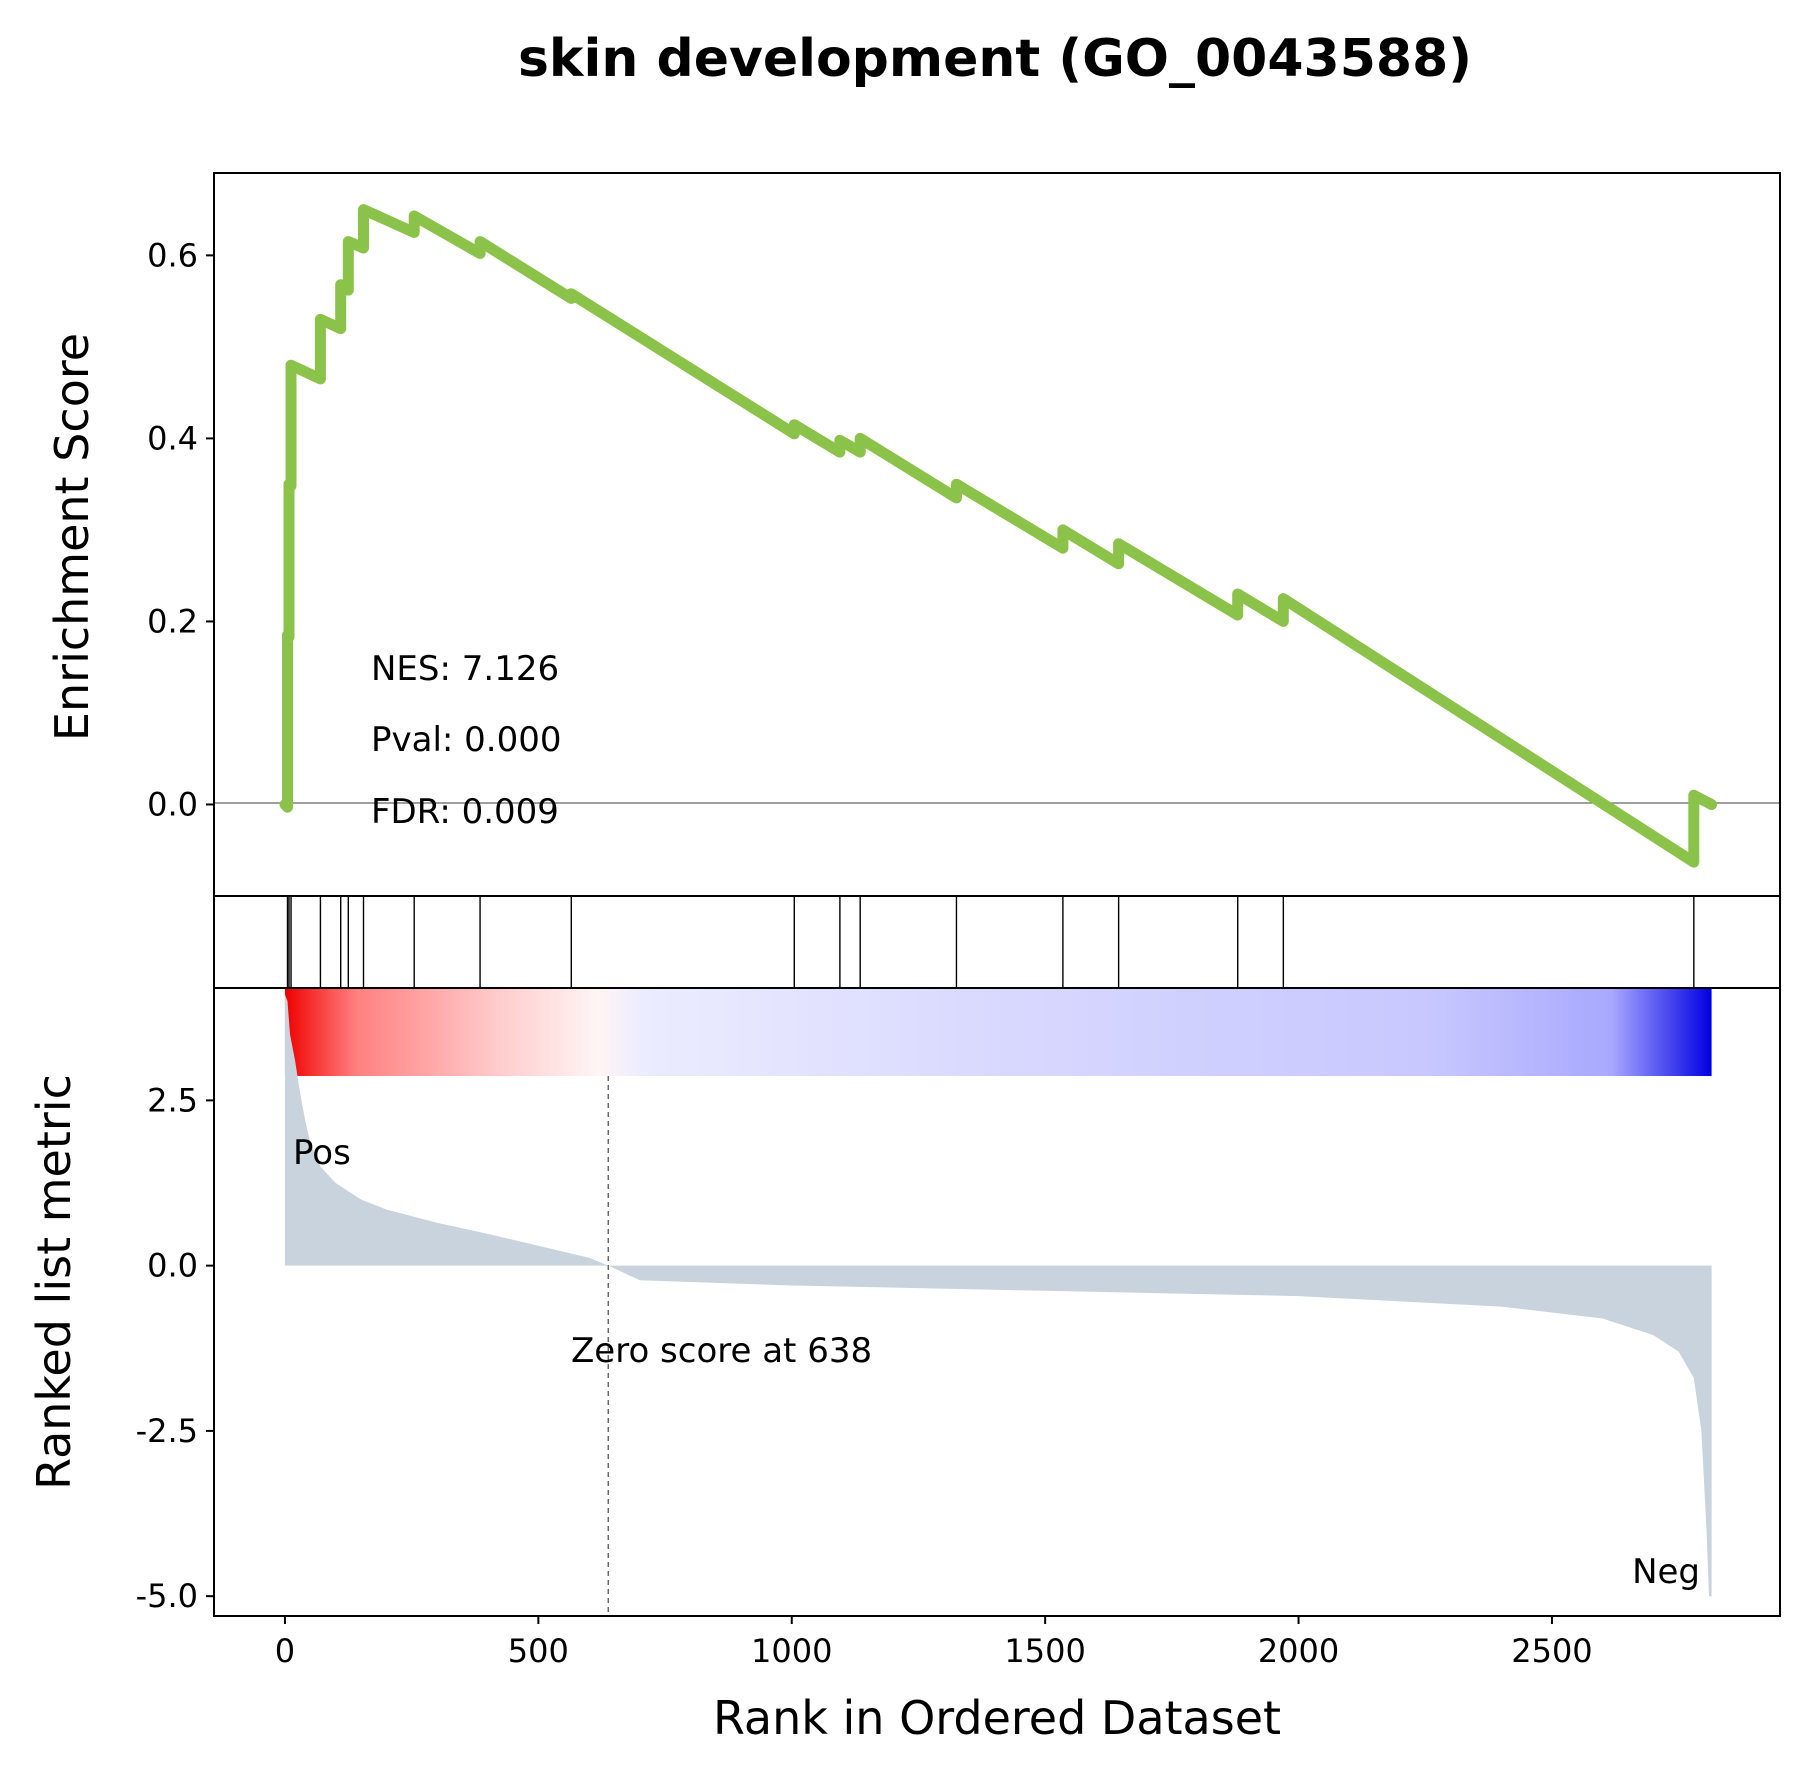 The width and height of the screenshot is (1807, 1786). Describe the element at coordinates (322, 1153) in the screenshot. I see `pos-label: Pos` at that location.